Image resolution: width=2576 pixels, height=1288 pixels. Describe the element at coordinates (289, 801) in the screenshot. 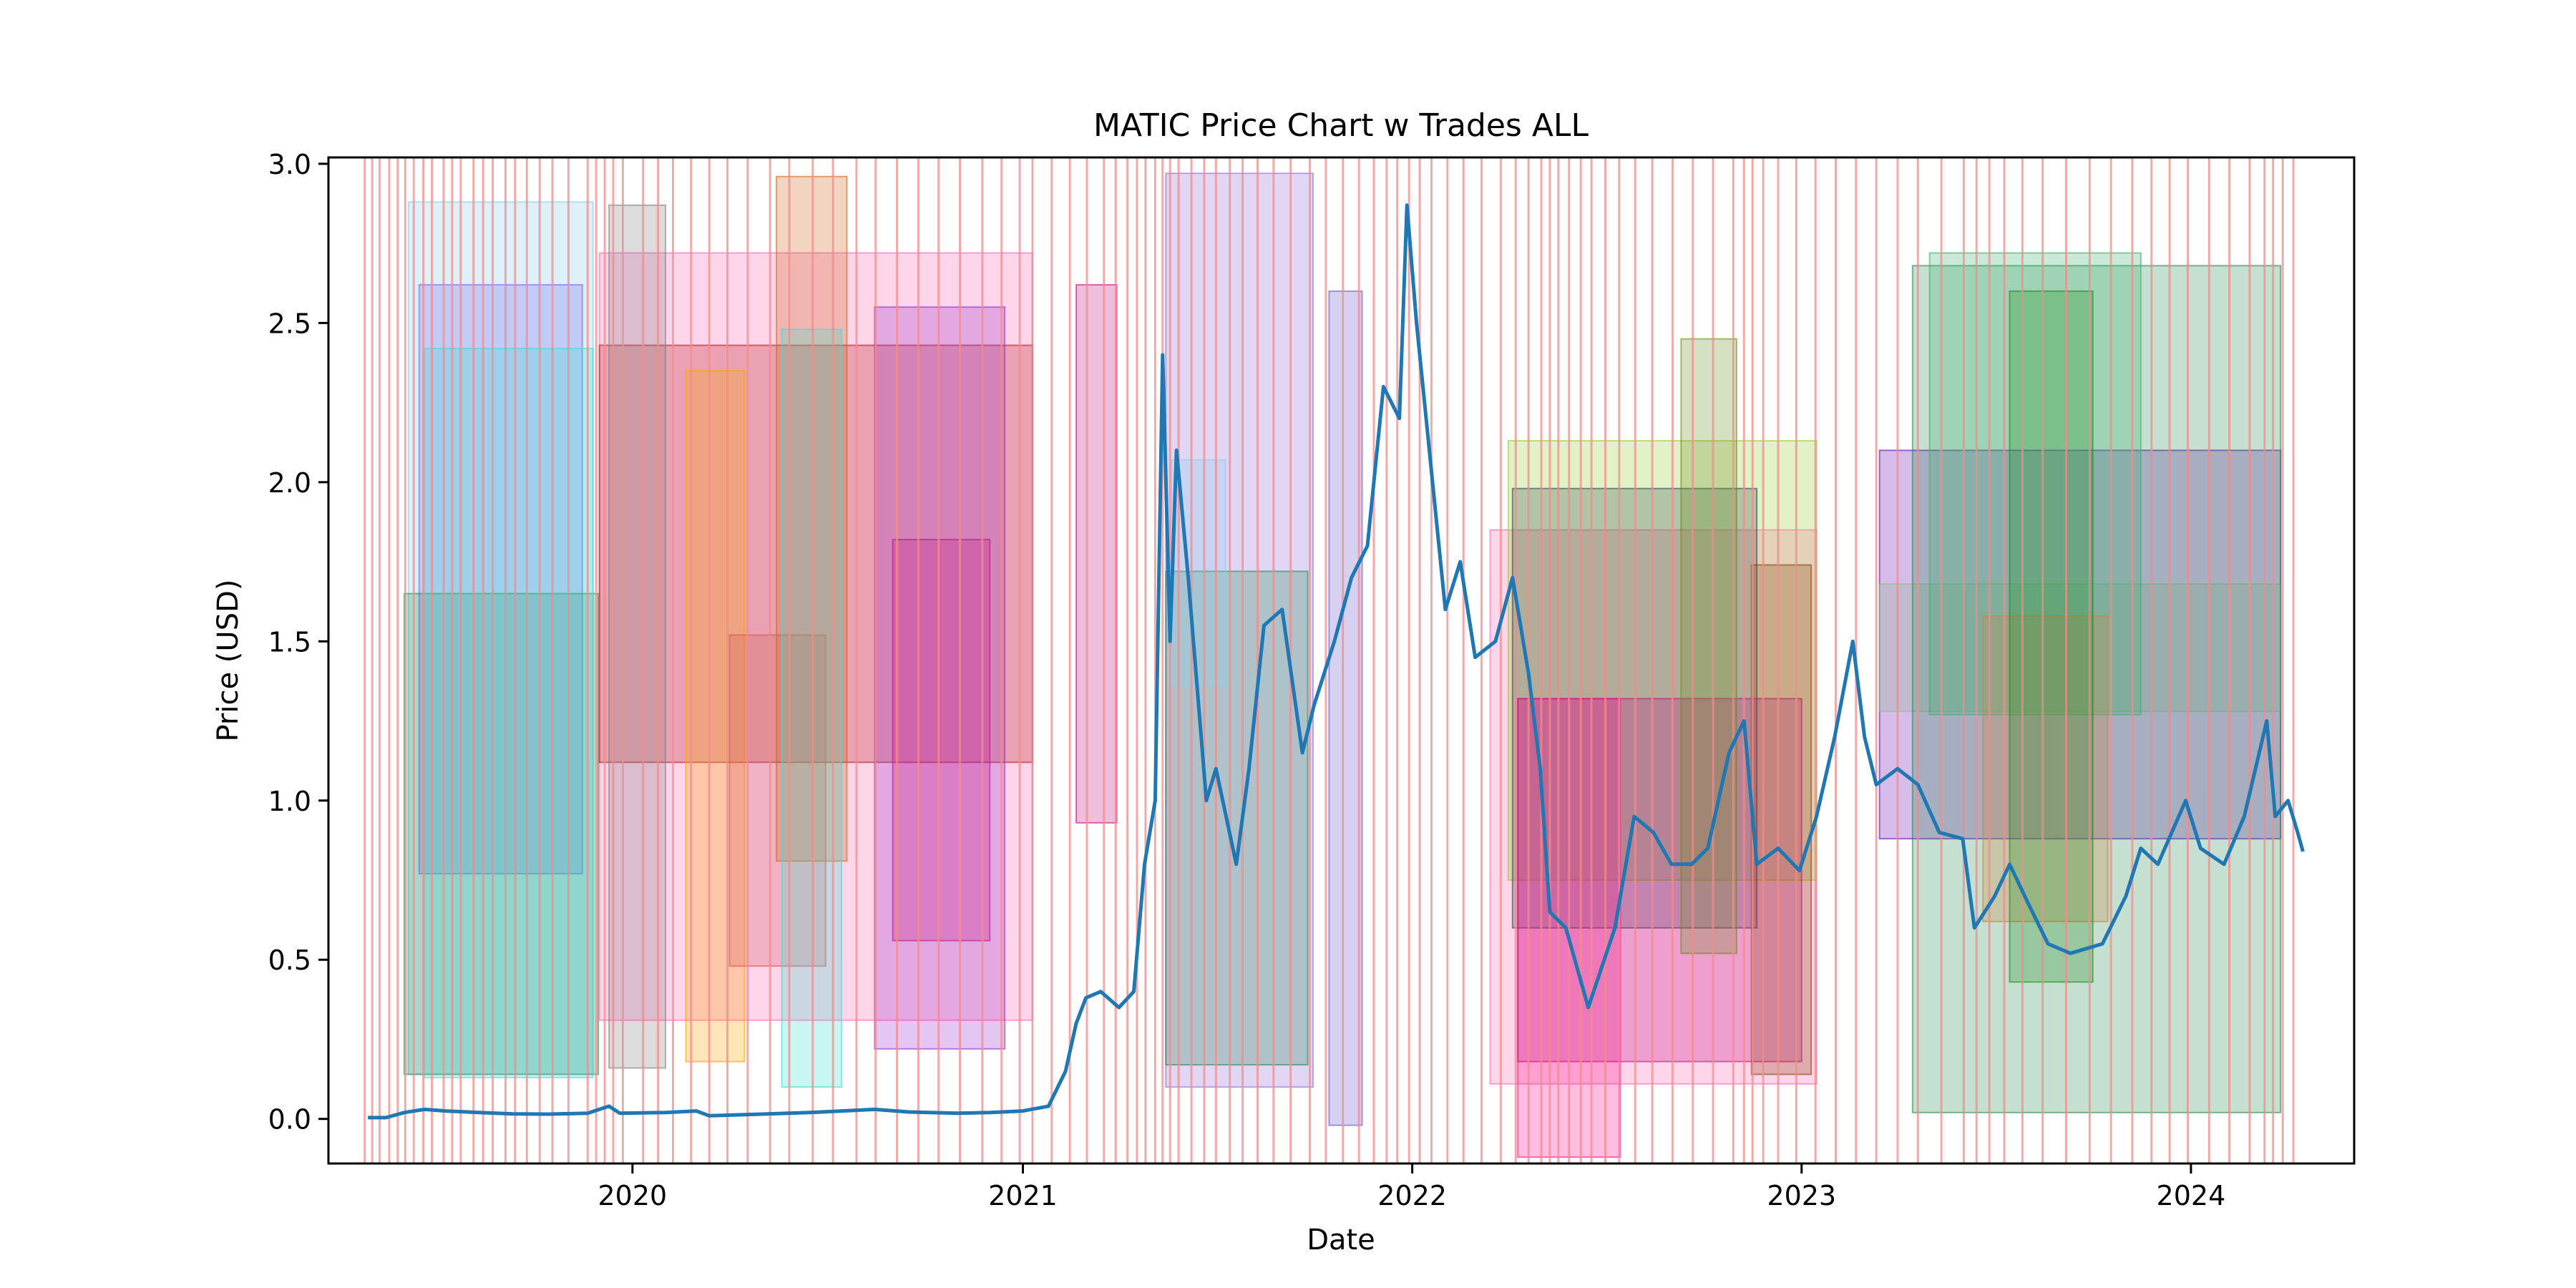

I see `y-tick-label: 1.0` at that location.